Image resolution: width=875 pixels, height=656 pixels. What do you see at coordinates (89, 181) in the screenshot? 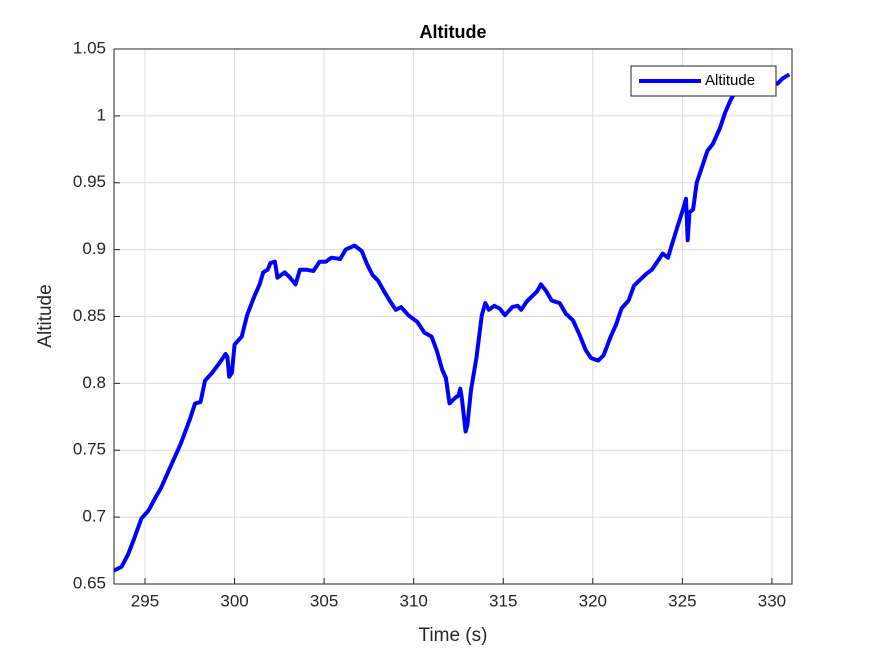
I see `y-tick-label: 0.95` at bounding box center [89, 181].